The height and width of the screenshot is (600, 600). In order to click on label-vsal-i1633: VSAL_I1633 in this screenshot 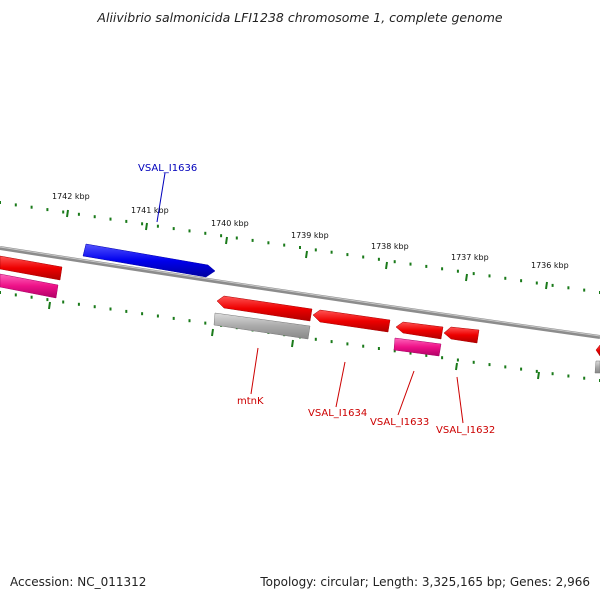, I will do `click(399, 422)`.